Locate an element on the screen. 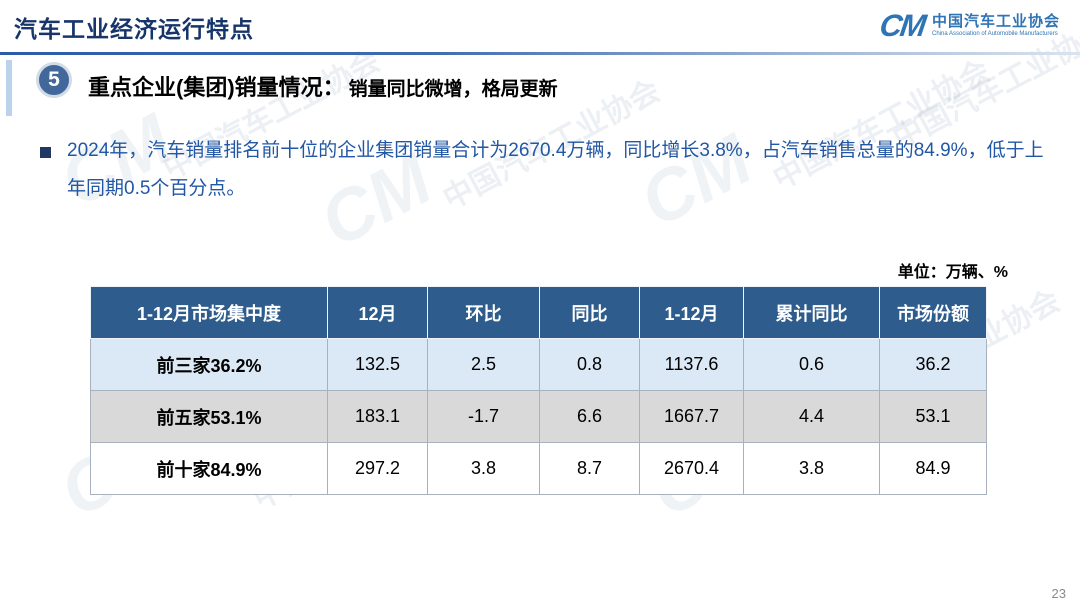 This screenshot has width=1080, height=607. unit-label: 单位：万辆、% is located at coordinates (952, 272).